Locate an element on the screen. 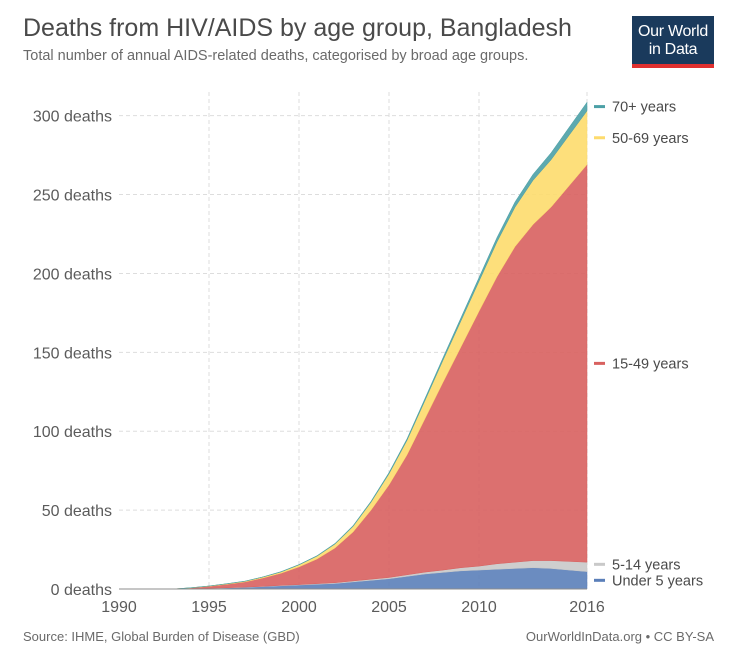 The image size is (738, 660). logo-line-2: in Data is located at coordinates (673, 49).